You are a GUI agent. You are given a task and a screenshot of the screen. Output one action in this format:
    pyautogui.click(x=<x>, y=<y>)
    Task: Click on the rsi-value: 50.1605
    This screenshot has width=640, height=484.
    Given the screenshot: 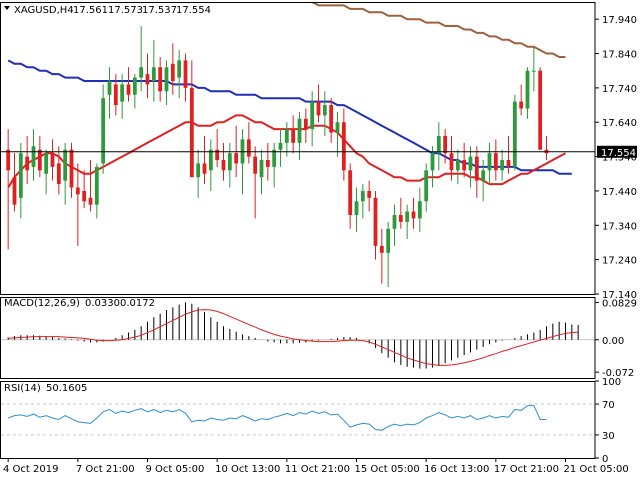 What is the action you would take?
    pyautogui.click(x=66, y=388)
    